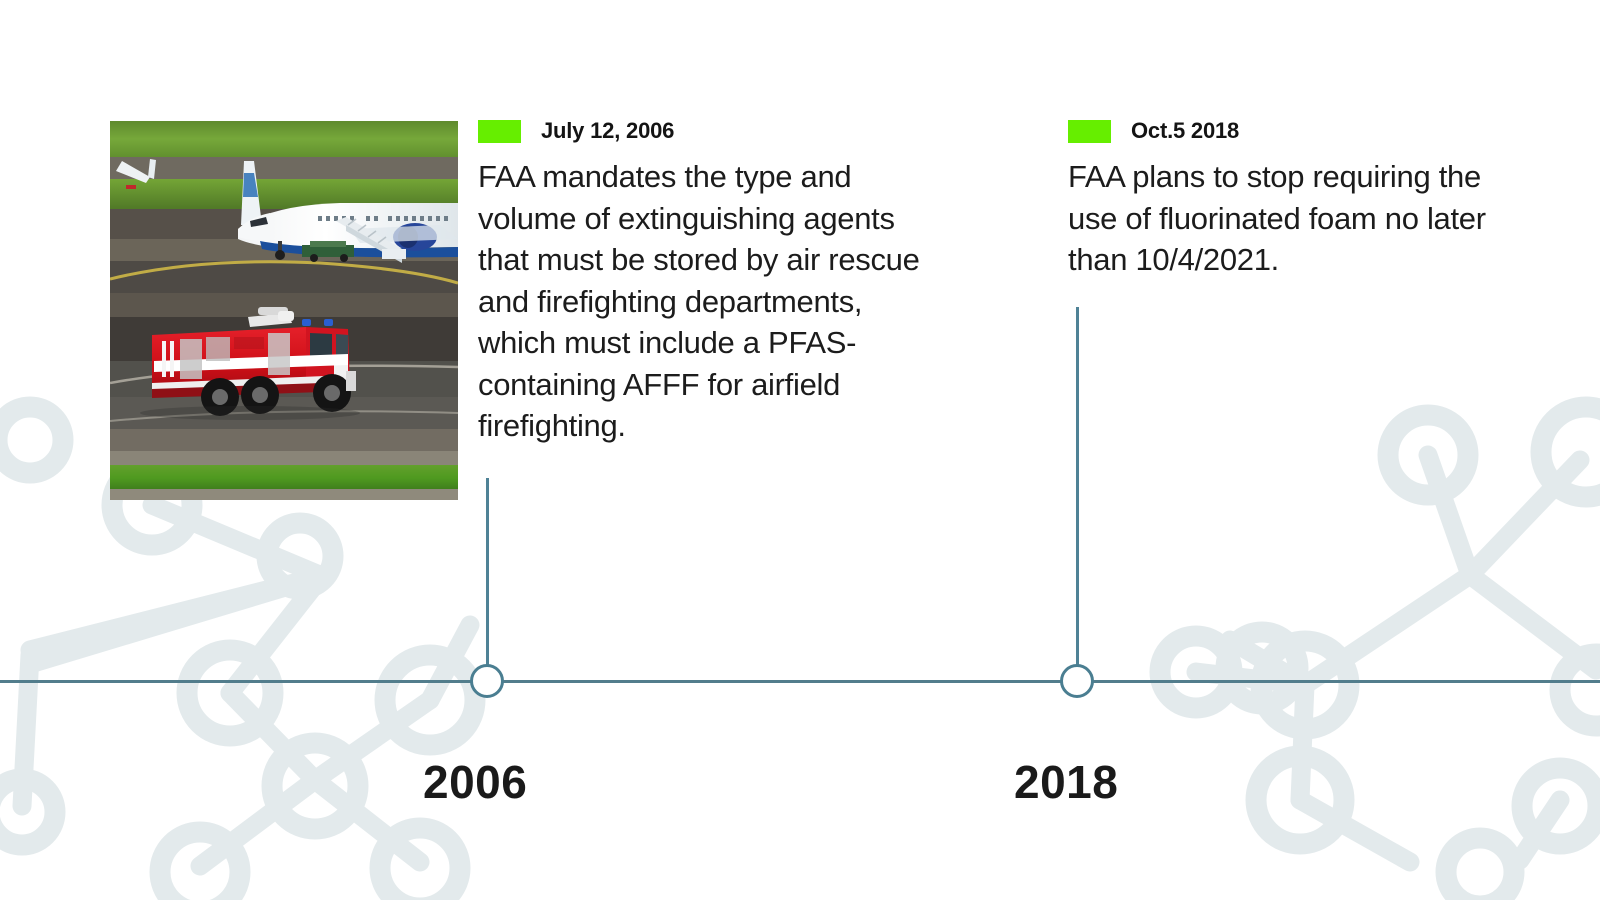  I want to click on event-2006-connector-line, so click(487, 580).